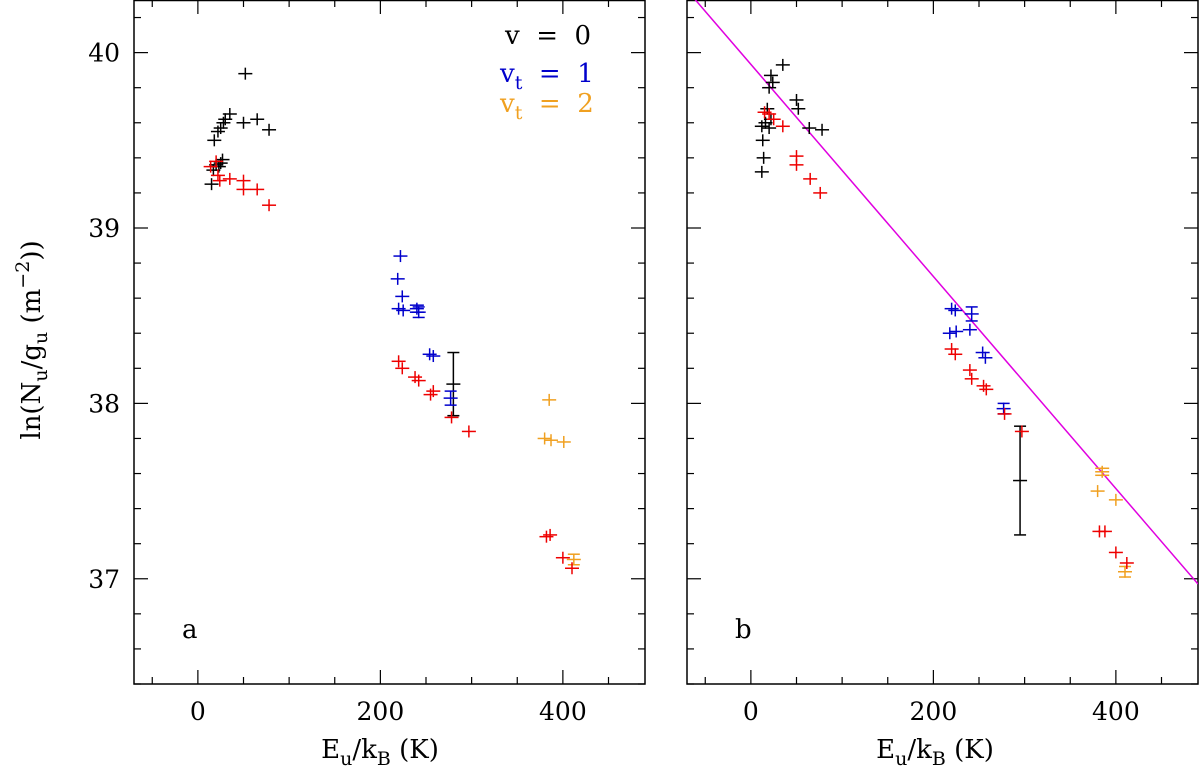 This screenshot has height=776, width=1200. I want to click on x-axis-title-a: Eu/kB (K), so click(380, 752).